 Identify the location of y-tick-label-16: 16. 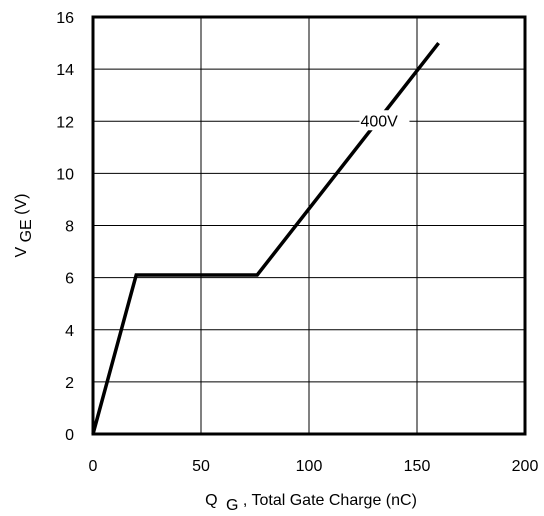
(65, 18).